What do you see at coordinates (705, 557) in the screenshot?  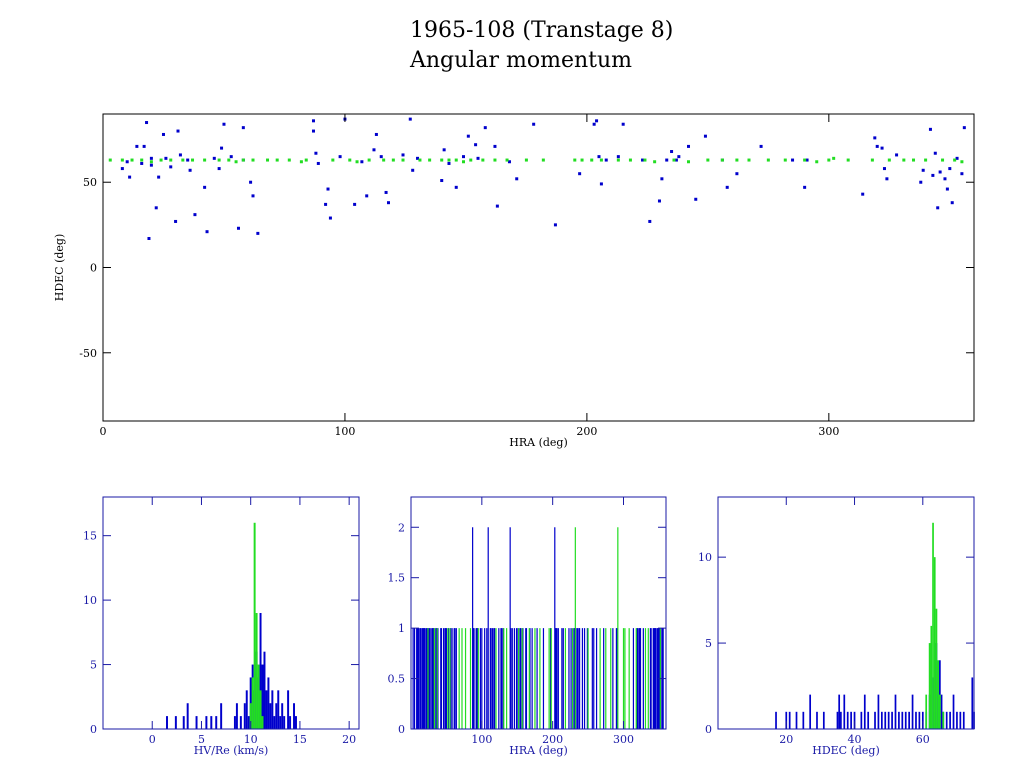 I see `y-tick-label: 10` at bounding box center [705, 557].